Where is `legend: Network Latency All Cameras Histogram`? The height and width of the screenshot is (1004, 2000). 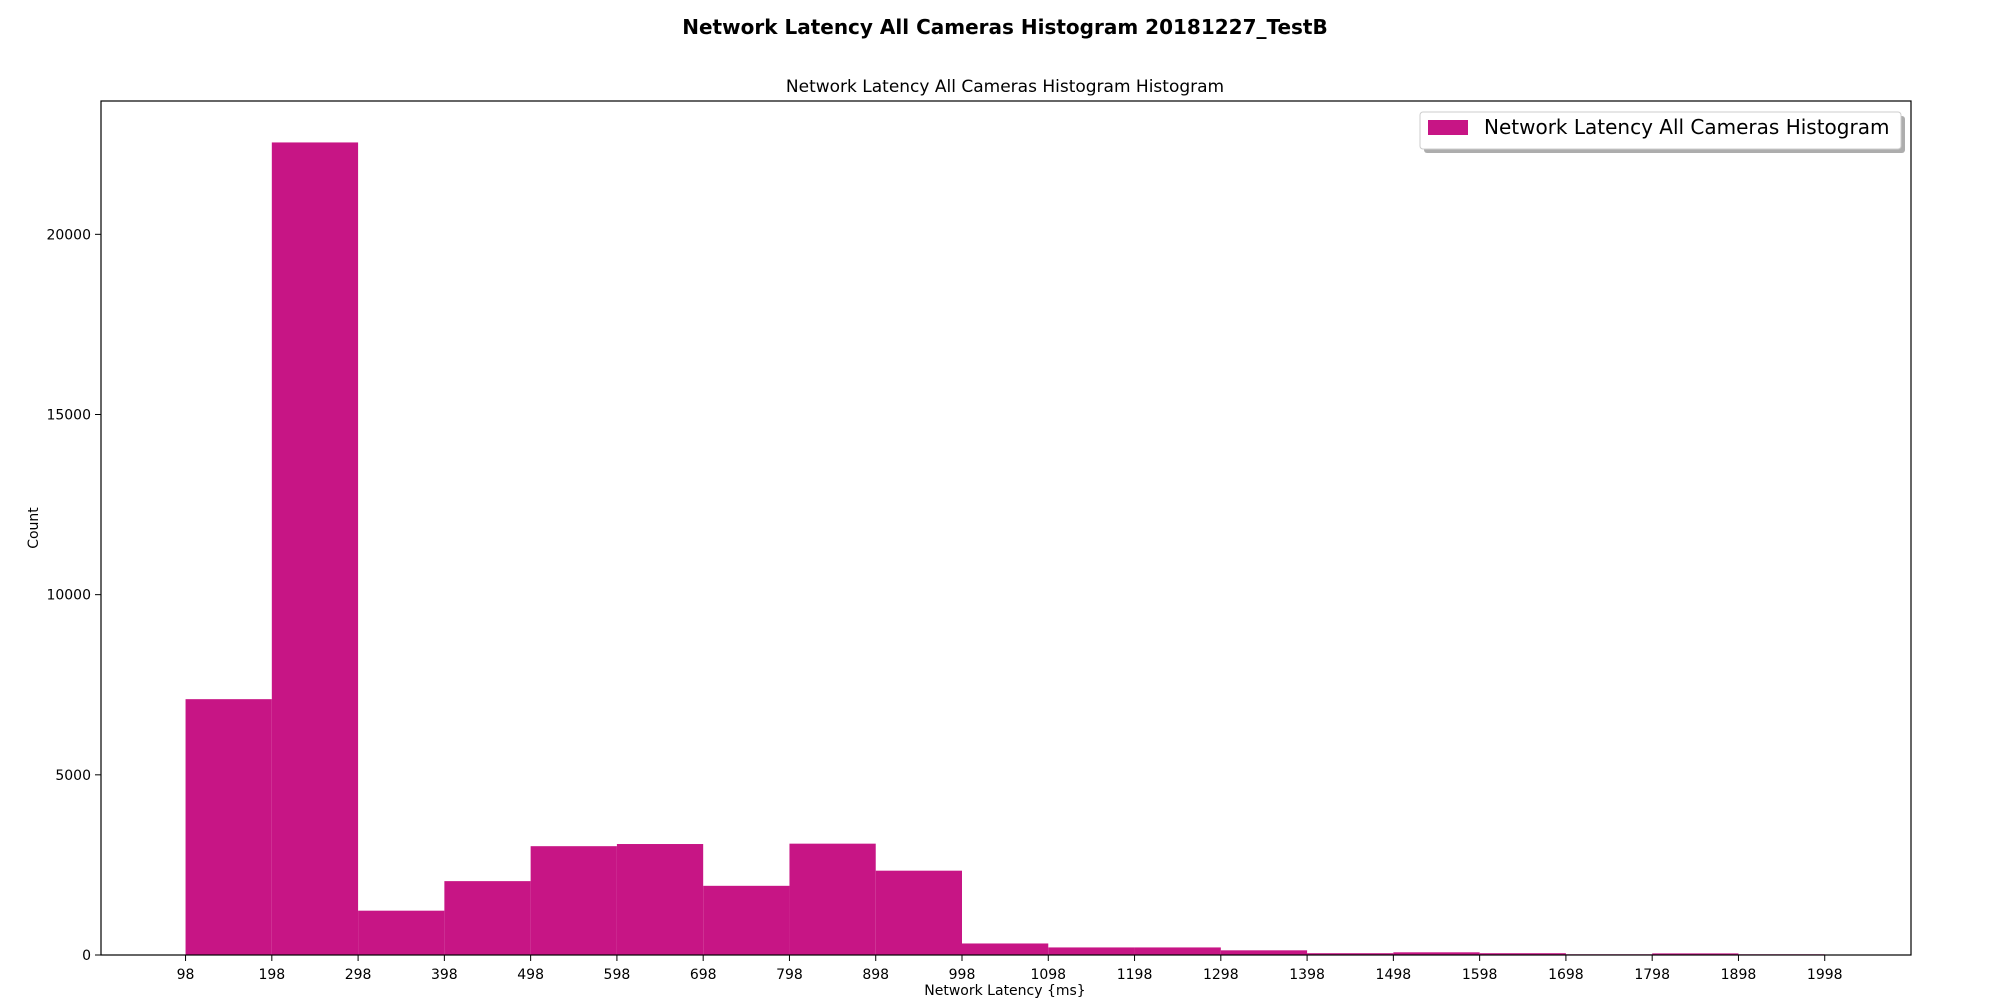
legend: Network Latency All Cameras Histogram is located at coordinates (1662, 132).